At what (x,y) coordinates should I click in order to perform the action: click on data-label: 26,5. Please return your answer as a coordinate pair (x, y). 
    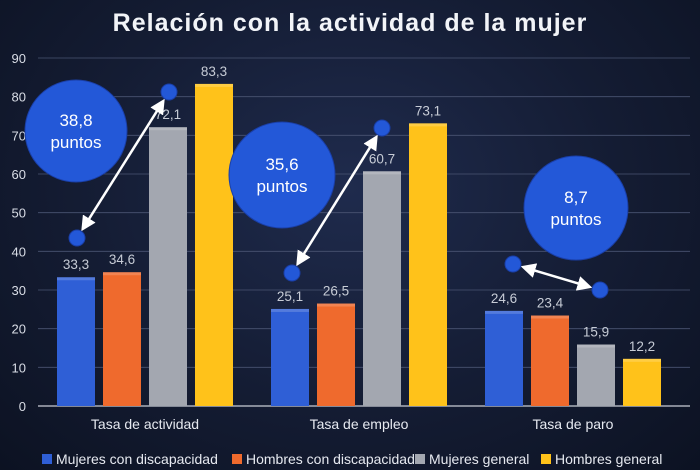
    Looking at the image, I should click on (336, 291).